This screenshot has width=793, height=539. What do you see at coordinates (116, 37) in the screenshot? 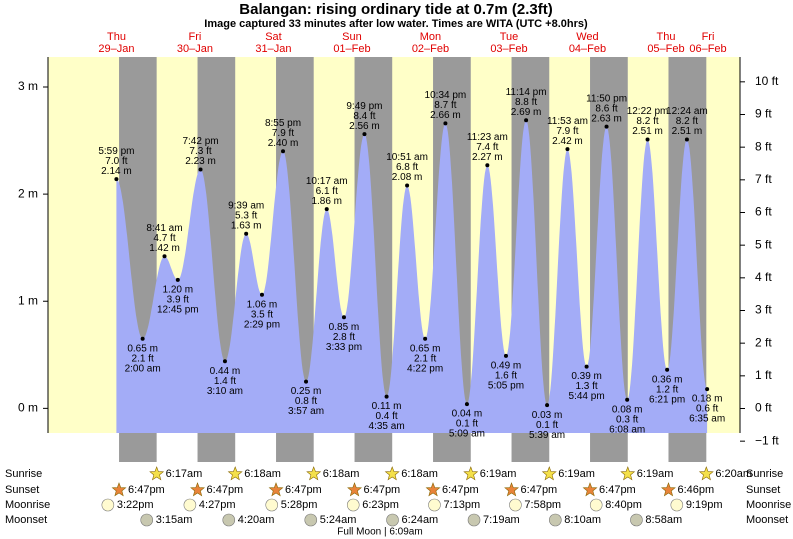
I see `day-name: Thu` at bounding box center [116, 37].